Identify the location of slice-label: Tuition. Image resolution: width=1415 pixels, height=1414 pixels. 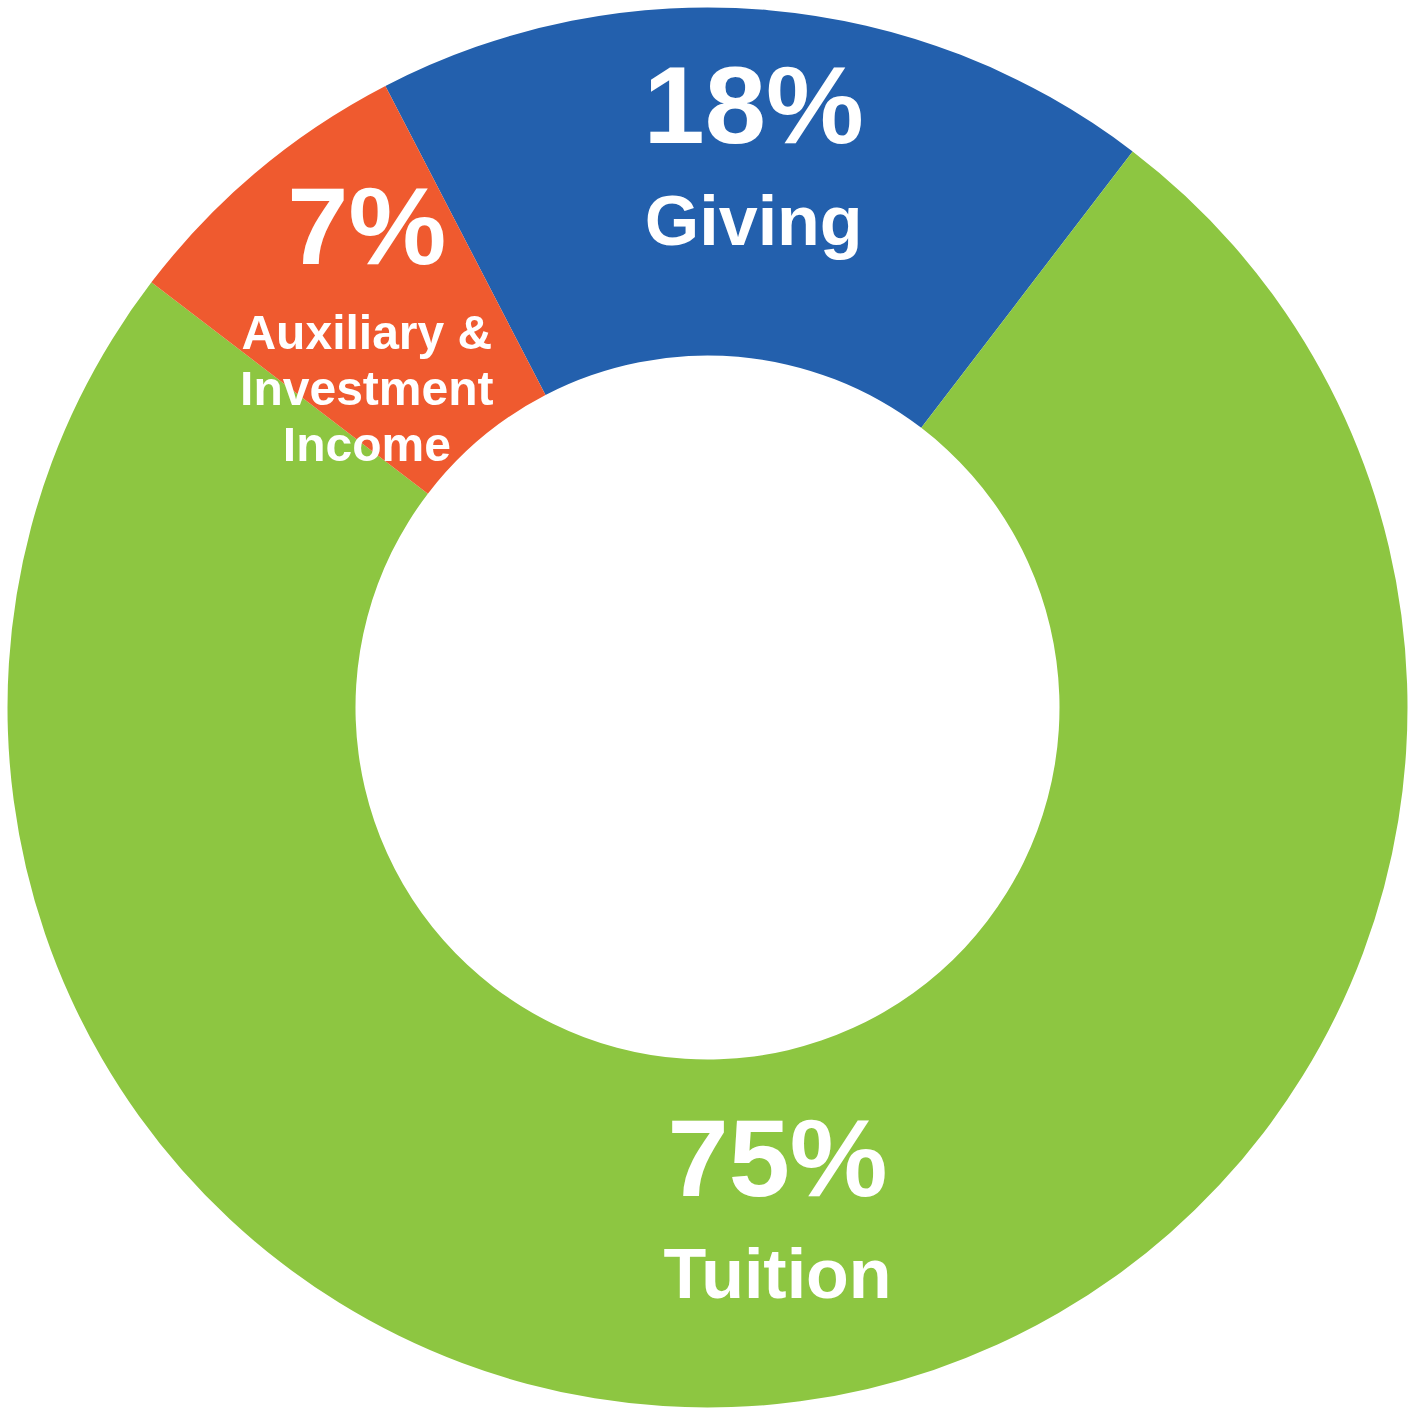
(777, 1273).